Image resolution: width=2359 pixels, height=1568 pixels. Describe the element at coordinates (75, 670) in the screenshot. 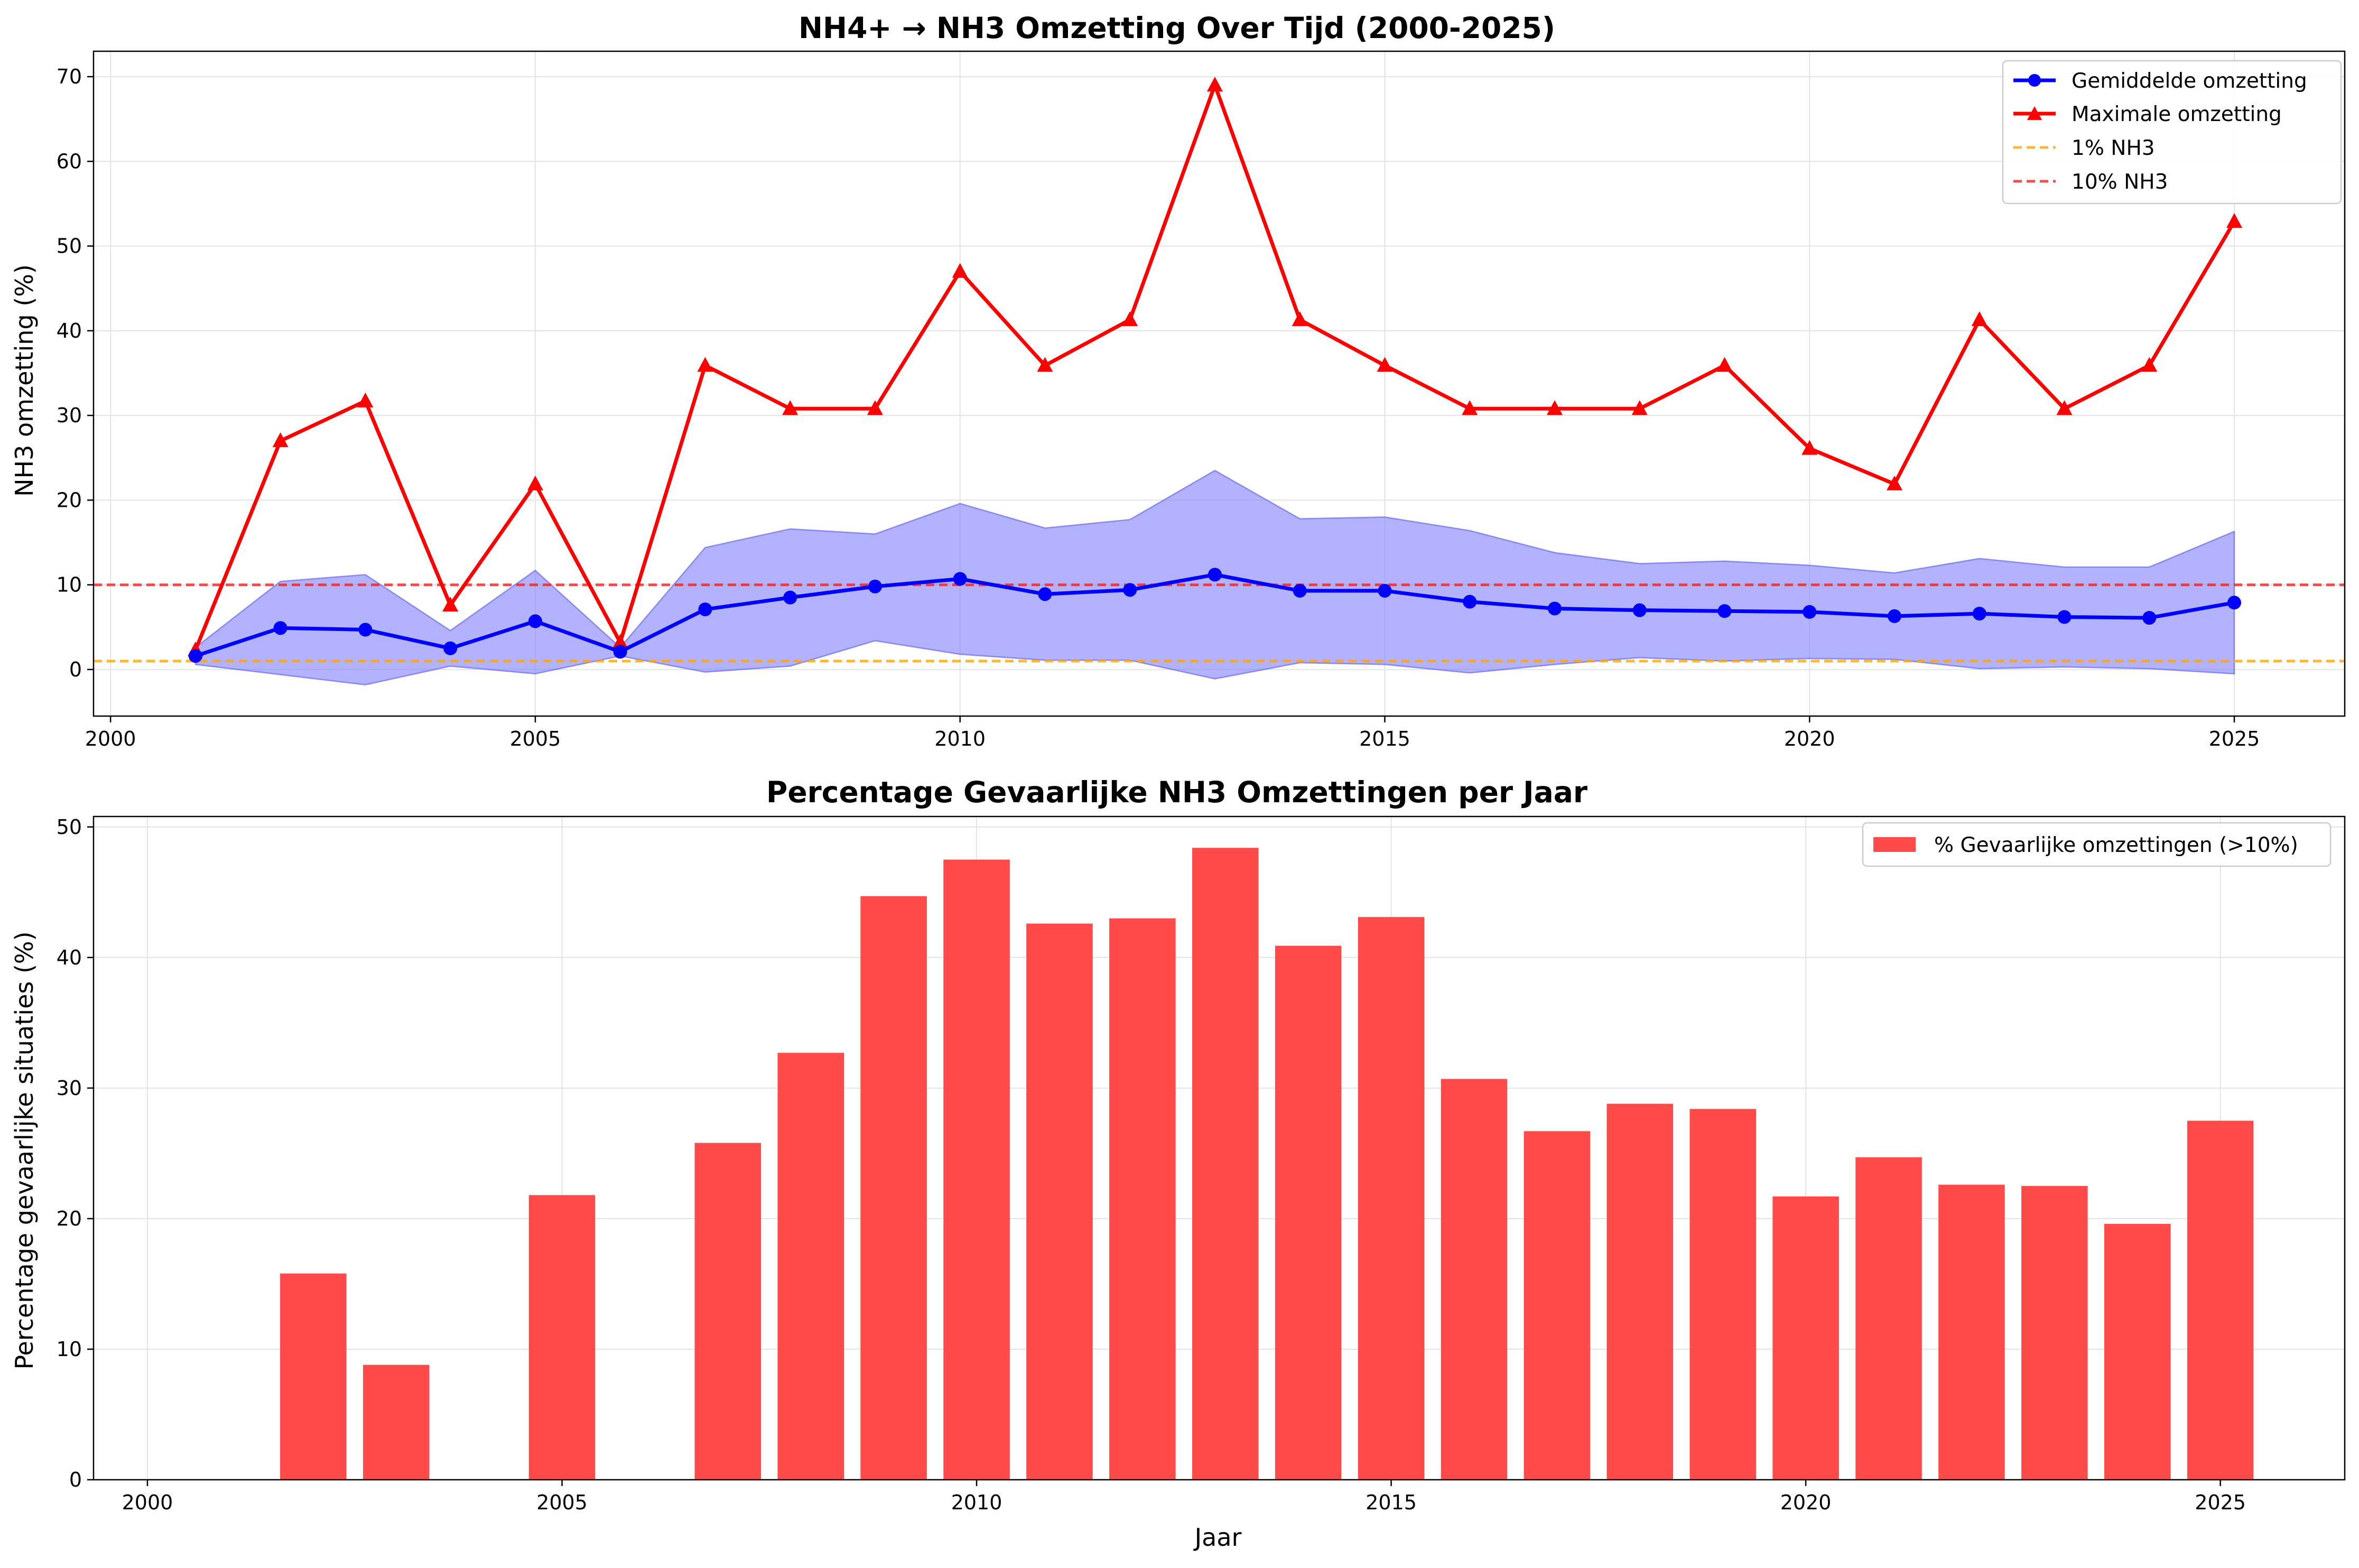

I see `top-y-tick-label: 0` at that location.